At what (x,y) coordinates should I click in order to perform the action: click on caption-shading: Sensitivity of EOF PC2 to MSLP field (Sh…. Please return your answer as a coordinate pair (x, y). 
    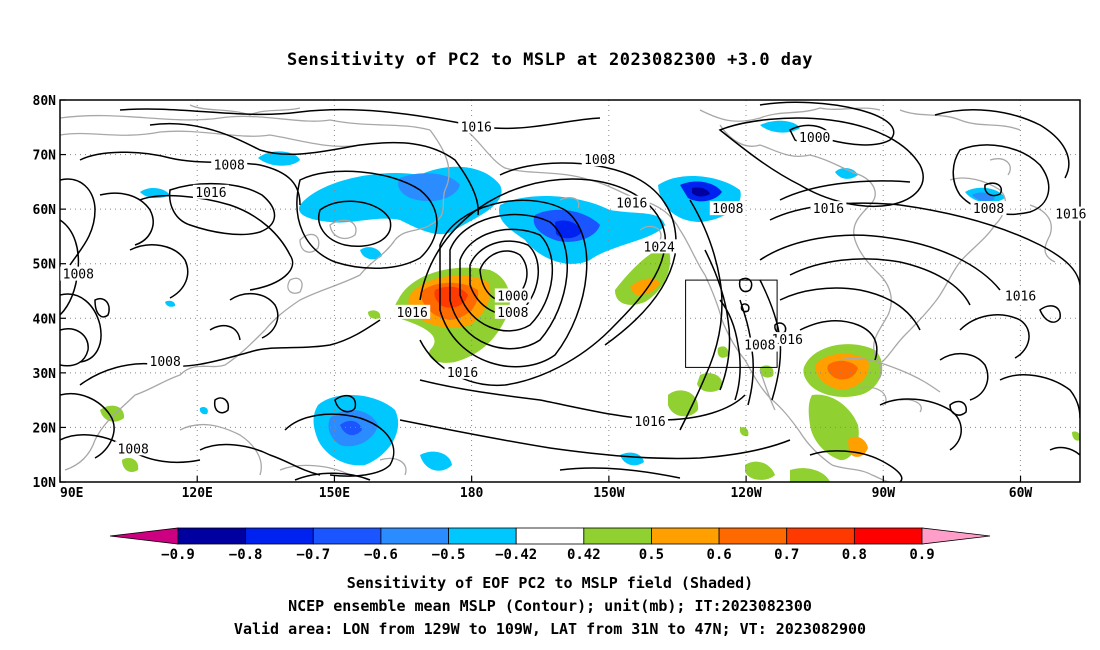
    Looking at the image, I should click on (550, 583).